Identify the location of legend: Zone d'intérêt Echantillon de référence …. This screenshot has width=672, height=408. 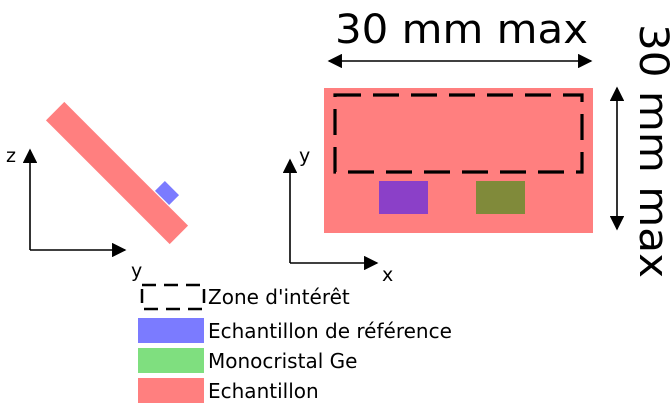
(295, 343).